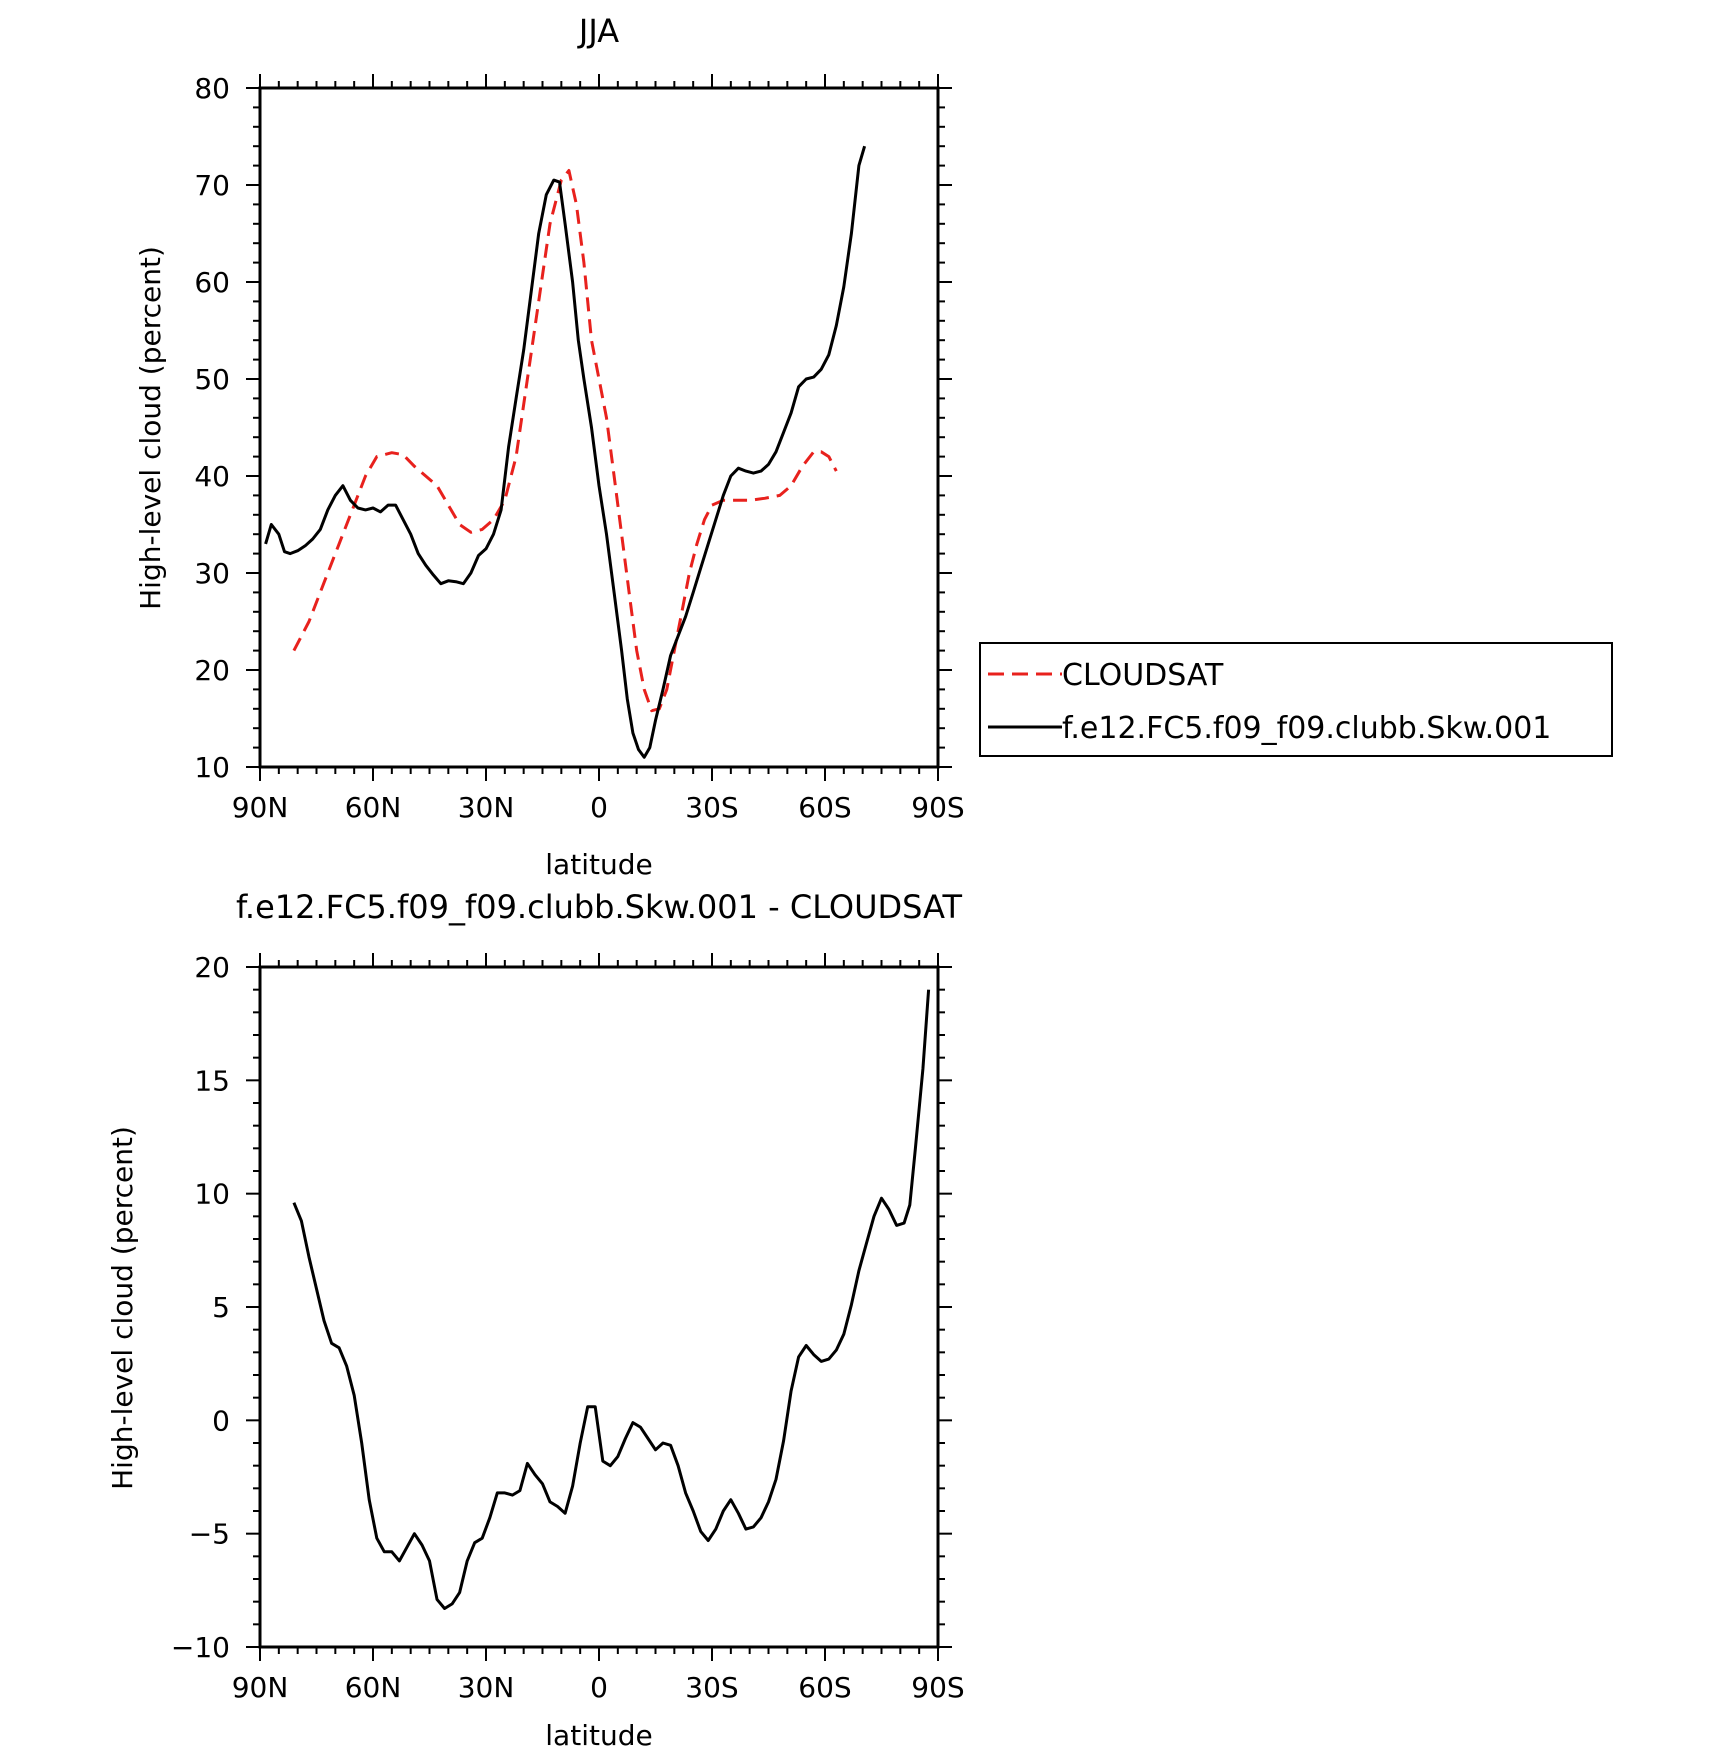 This screenshot has width=1710, height=1751. What do you see at coordinates (212, 379) in the screenshot?
I see `y-tick-label: 50` at bounding box center [212, 379].